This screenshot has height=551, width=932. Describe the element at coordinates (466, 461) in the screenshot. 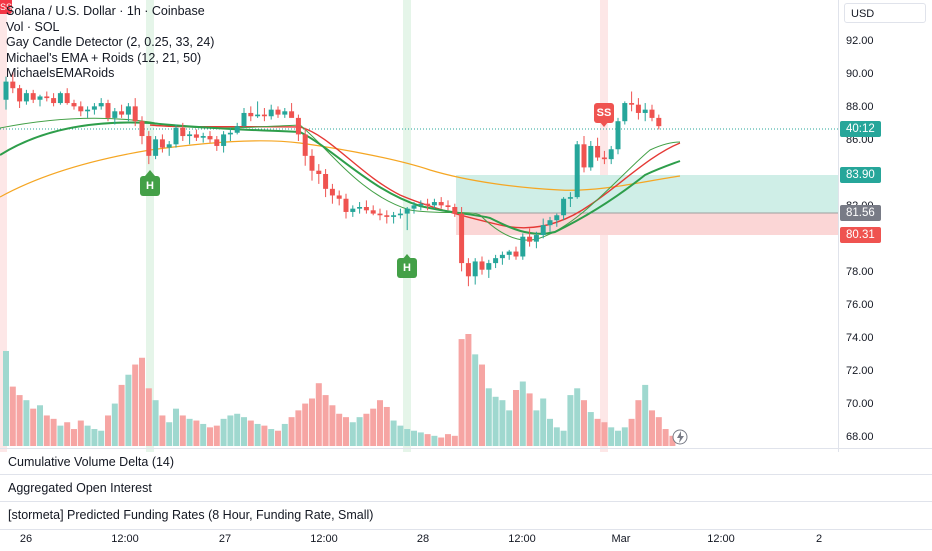

I see `cvd-pane: Cumulative Volume Delta (14)` at that location.